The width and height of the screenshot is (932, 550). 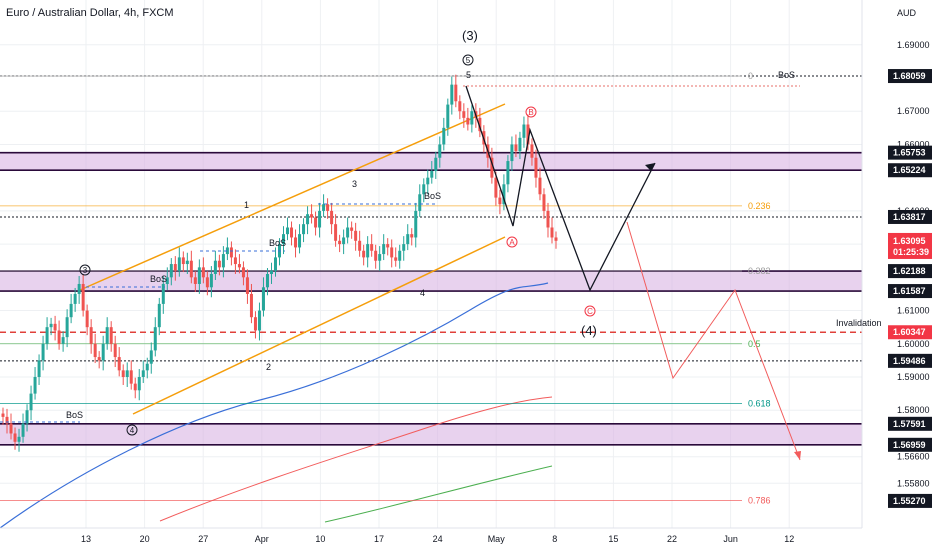 I want to click on x-tick-label: May, so click(x=497, y=539).